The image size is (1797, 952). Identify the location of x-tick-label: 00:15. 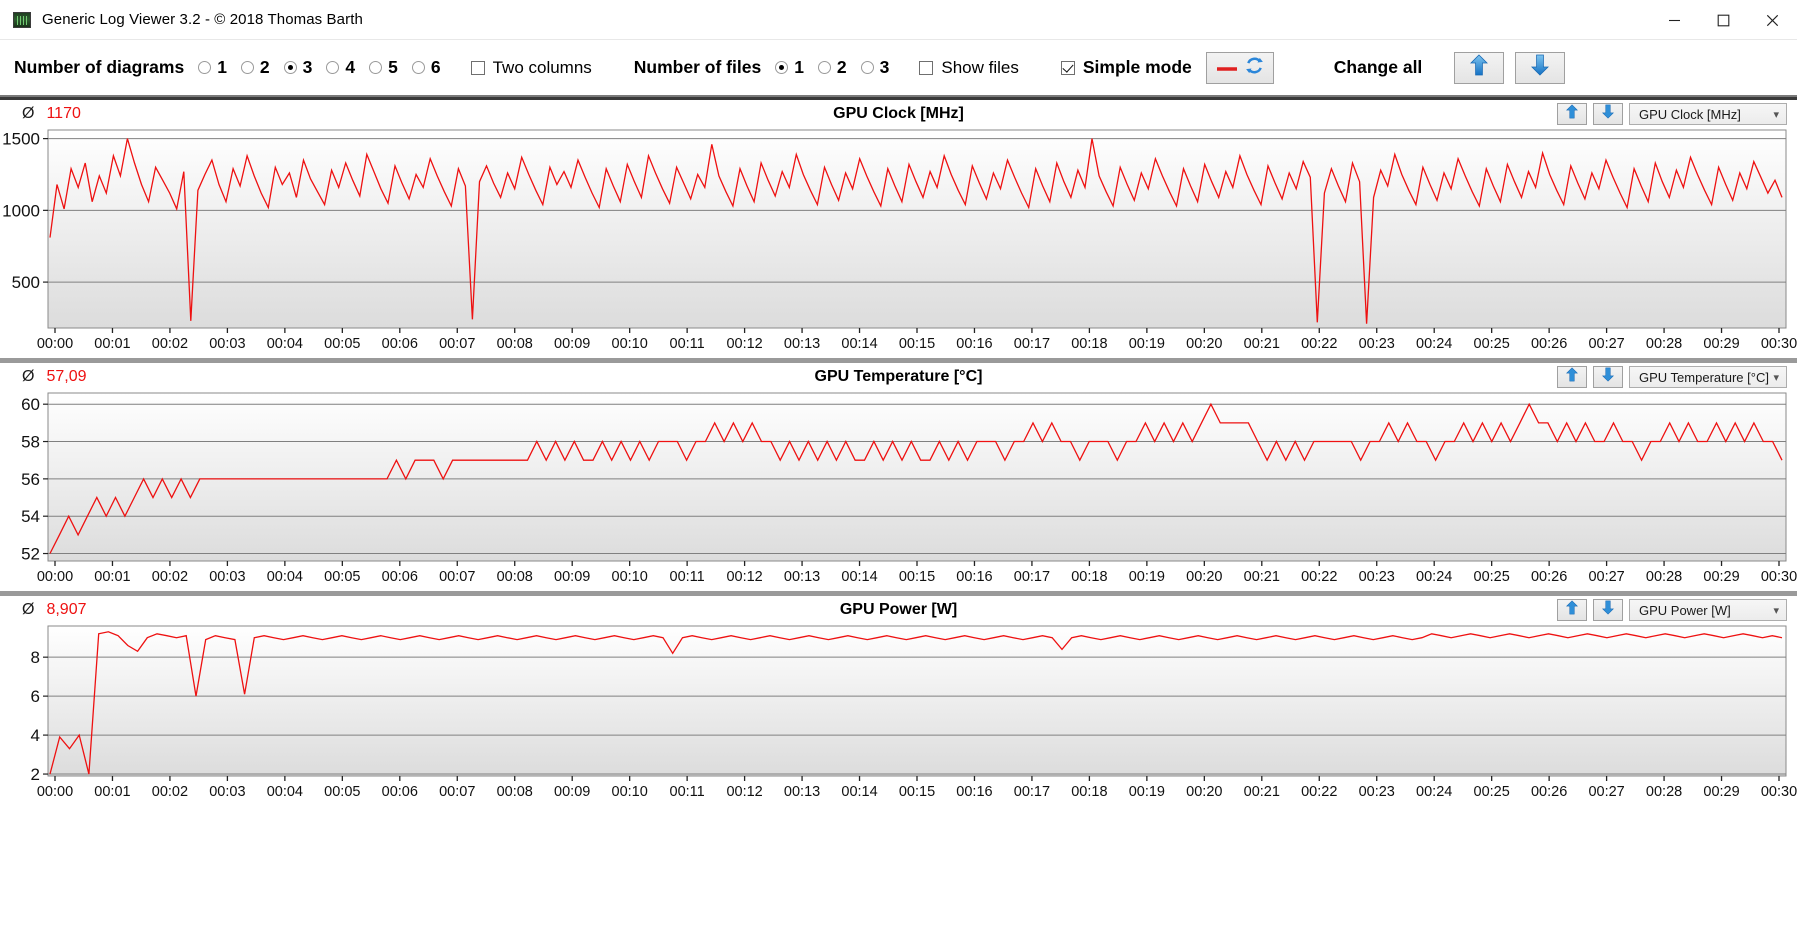
(917, 344).